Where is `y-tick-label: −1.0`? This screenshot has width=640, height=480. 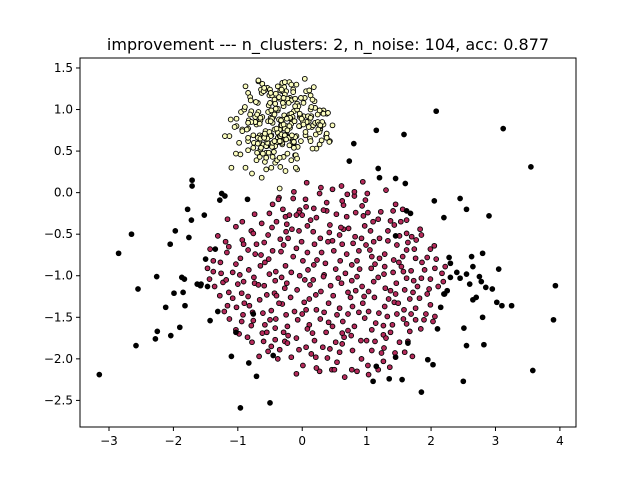 y-tick-label: −1.0 is located at coordinates (58, 276).